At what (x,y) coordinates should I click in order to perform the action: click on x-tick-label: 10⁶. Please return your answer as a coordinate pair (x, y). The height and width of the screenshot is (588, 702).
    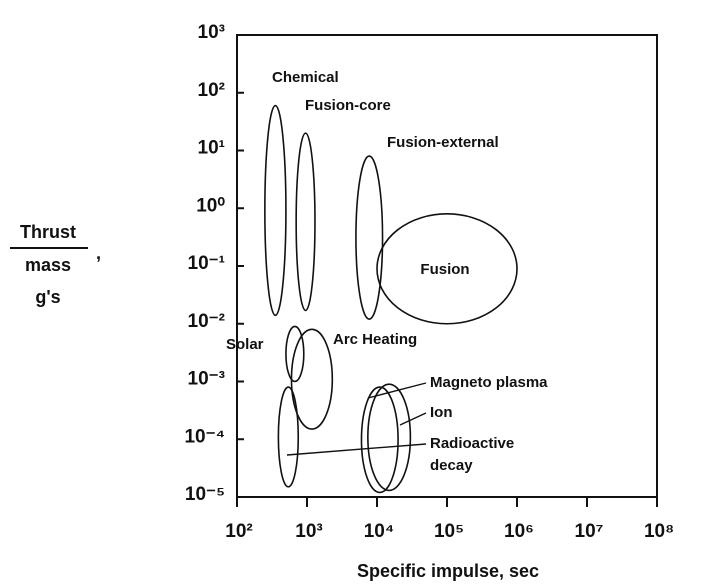
    Looking at the image, I should click on (519, 531).